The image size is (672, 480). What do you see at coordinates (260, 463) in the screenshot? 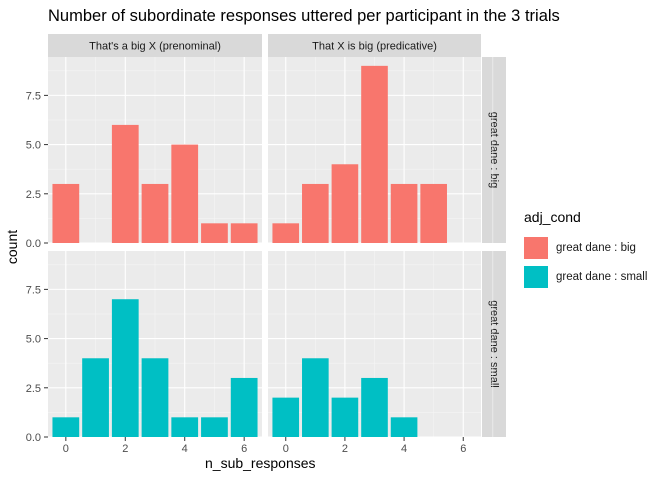
I see `x-axis-title: n_sub_responses` at bounding box center [260, 463].